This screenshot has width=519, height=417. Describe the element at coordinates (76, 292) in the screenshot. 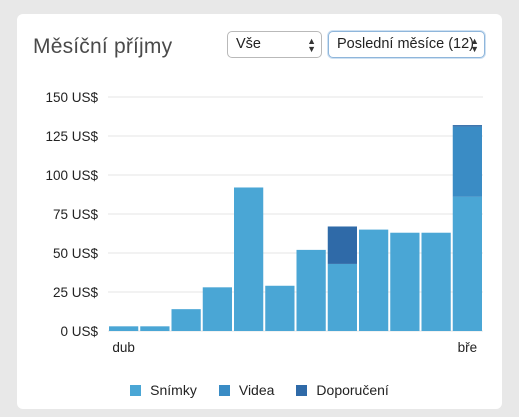

I see `y-tick-label: 25 US$` at that location.